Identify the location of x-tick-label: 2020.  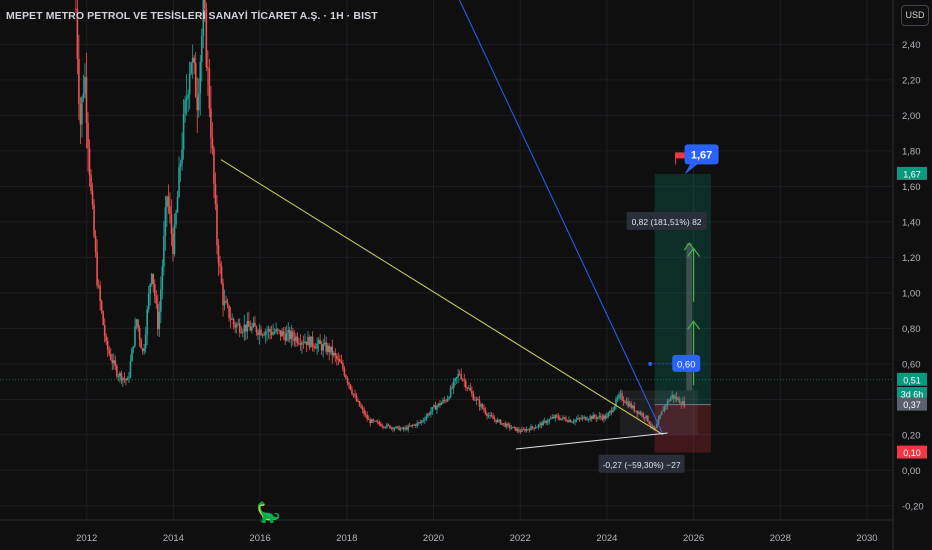
(433, 538).